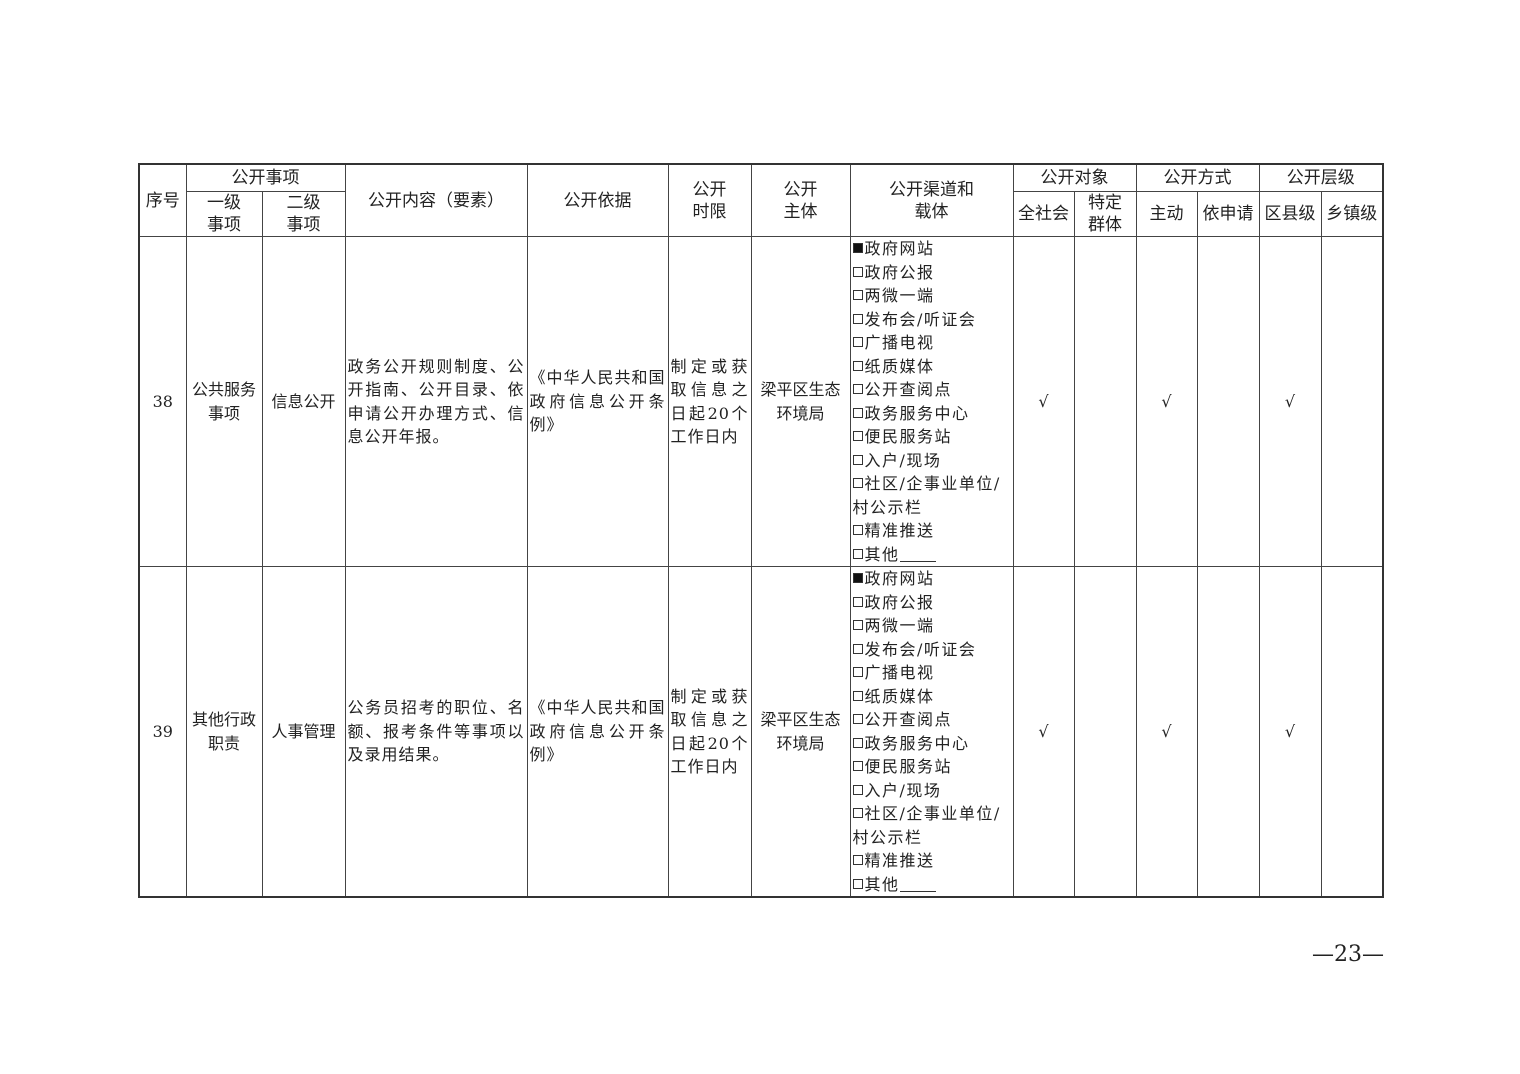 Image resolution: width=1520 pixels, height=1074 pixels. Describe the element at coordinates (931, 211) in the screenshot. I see `header-channel-line2: 载体` at that location.